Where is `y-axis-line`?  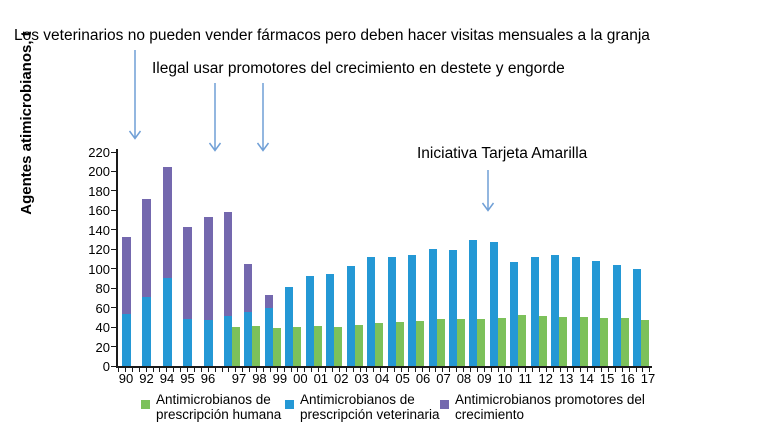 y-axis-line is located at coordinates (117, 258).